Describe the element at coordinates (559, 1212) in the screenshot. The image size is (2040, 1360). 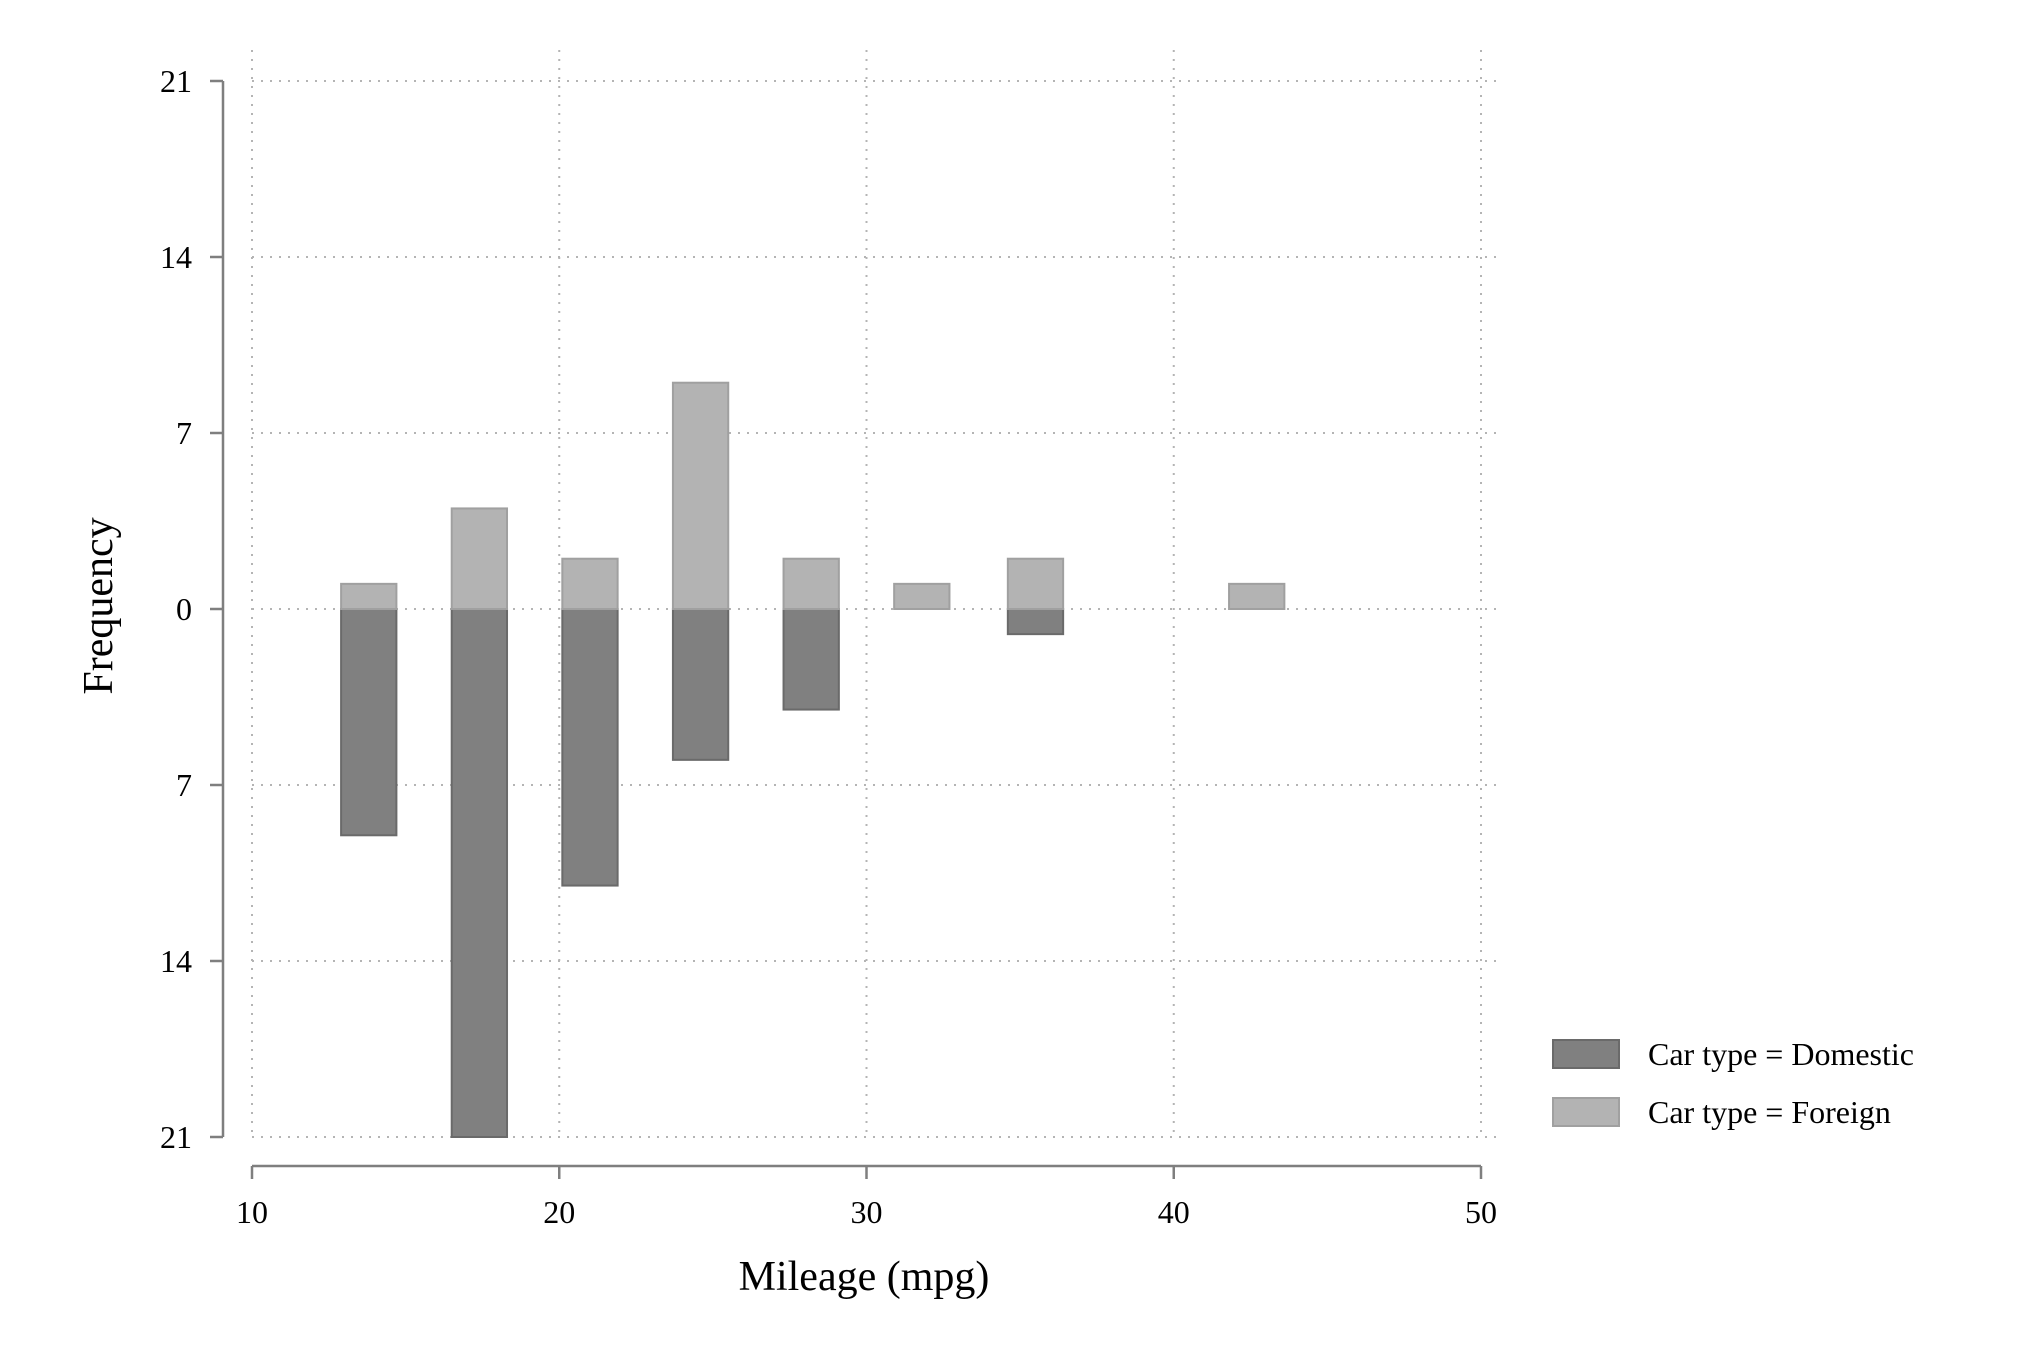
I see `x-tick-label: 20` at that location.